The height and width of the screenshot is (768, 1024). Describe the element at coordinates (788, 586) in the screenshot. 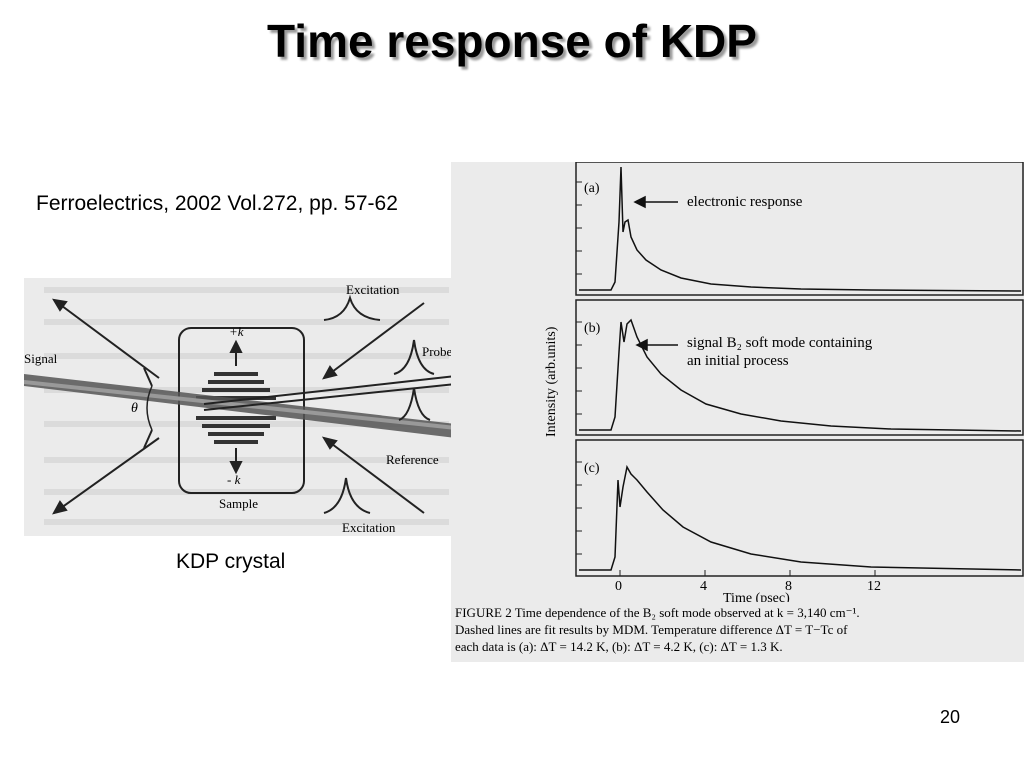

I see `x-tick-label: 8` at that location.